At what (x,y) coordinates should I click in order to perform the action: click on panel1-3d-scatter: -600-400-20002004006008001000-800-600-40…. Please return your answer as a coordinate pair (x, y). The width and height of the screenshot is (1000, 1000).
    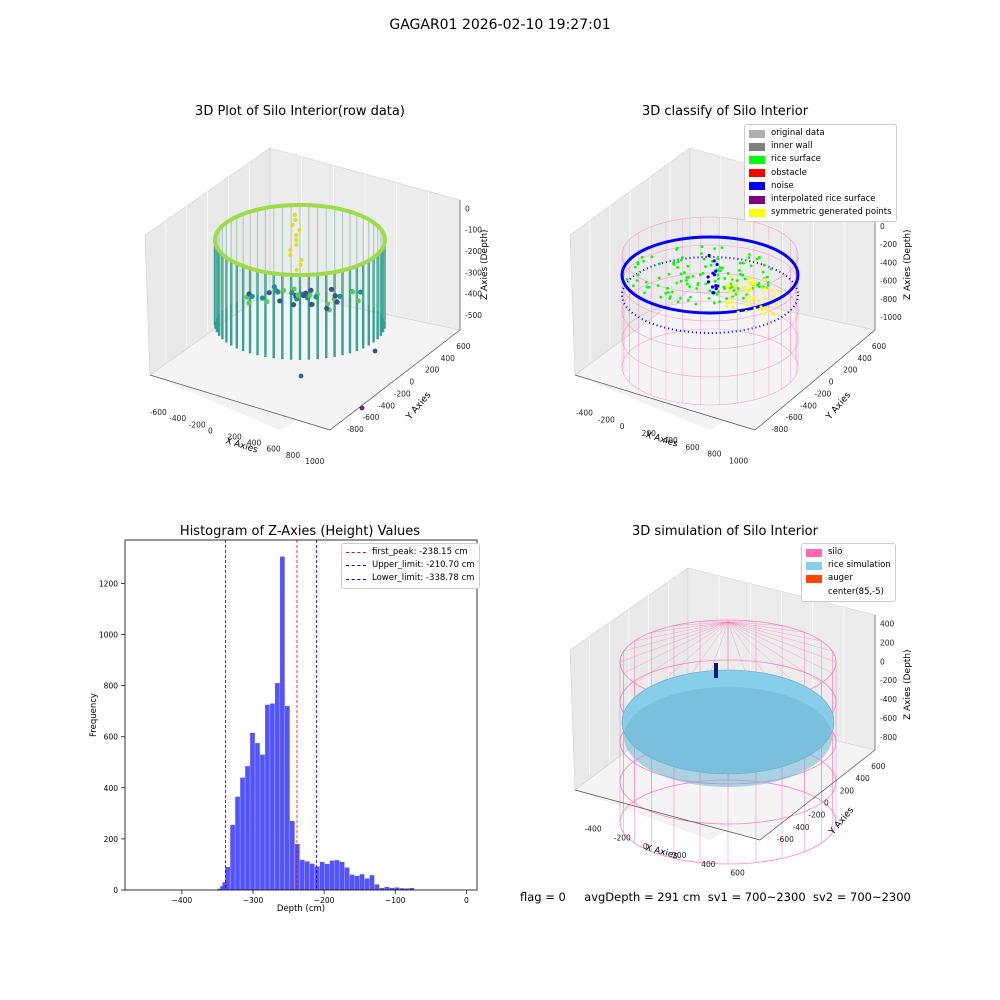
    Looking at the image, I should click on (315, 300).